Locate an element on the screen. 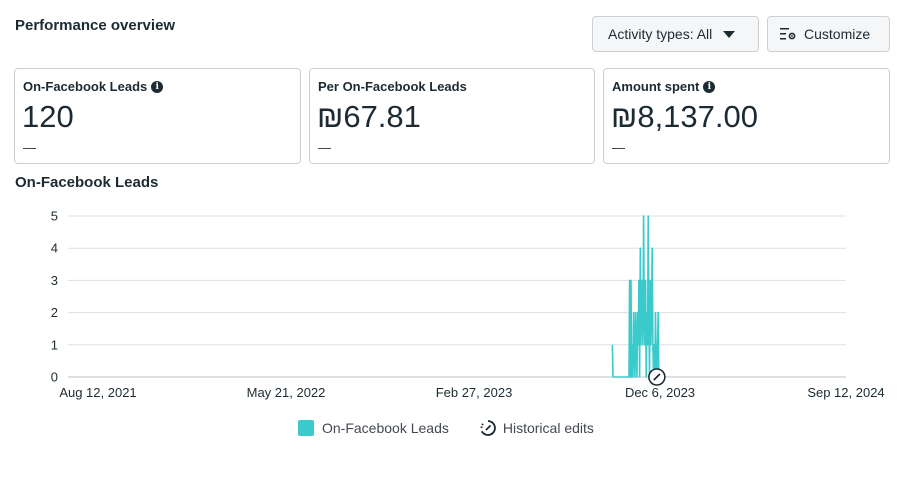 The width and height of the screenshot is (905, 493). x-tick-label: Feb 27, 2023 is located at coordinates (474, 392).